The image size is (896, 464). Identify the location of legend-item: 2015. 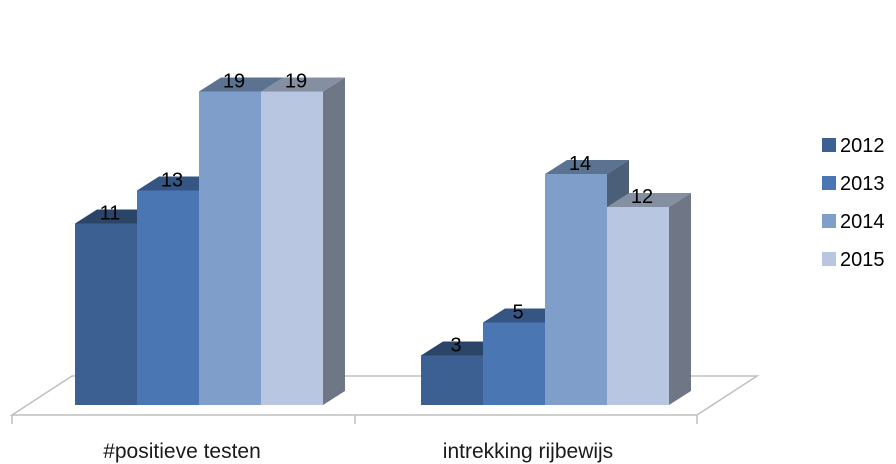
(853, 260).